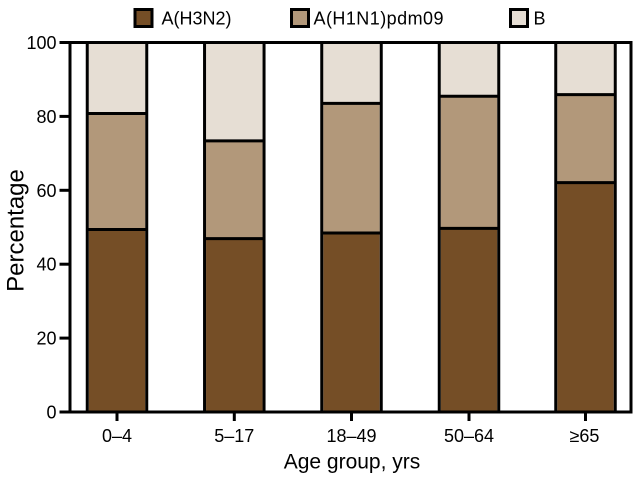  What do you see at coordinates (469, 436) in the screenshot?
I see `svg-text: 50–64` at bounding box center [469, 436].